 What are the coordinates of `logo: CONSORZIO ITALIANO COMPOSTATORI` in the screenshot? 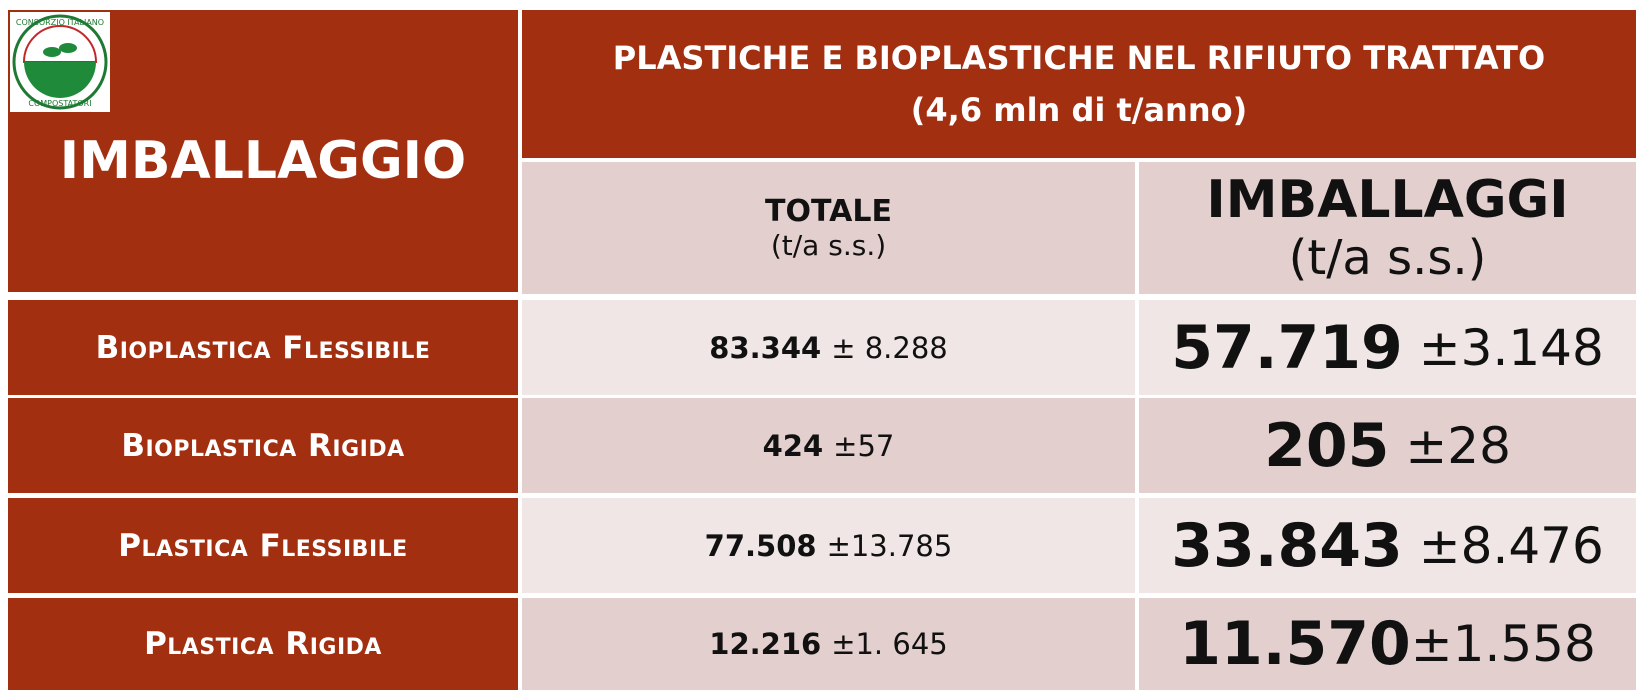 It's located at (60, 62).